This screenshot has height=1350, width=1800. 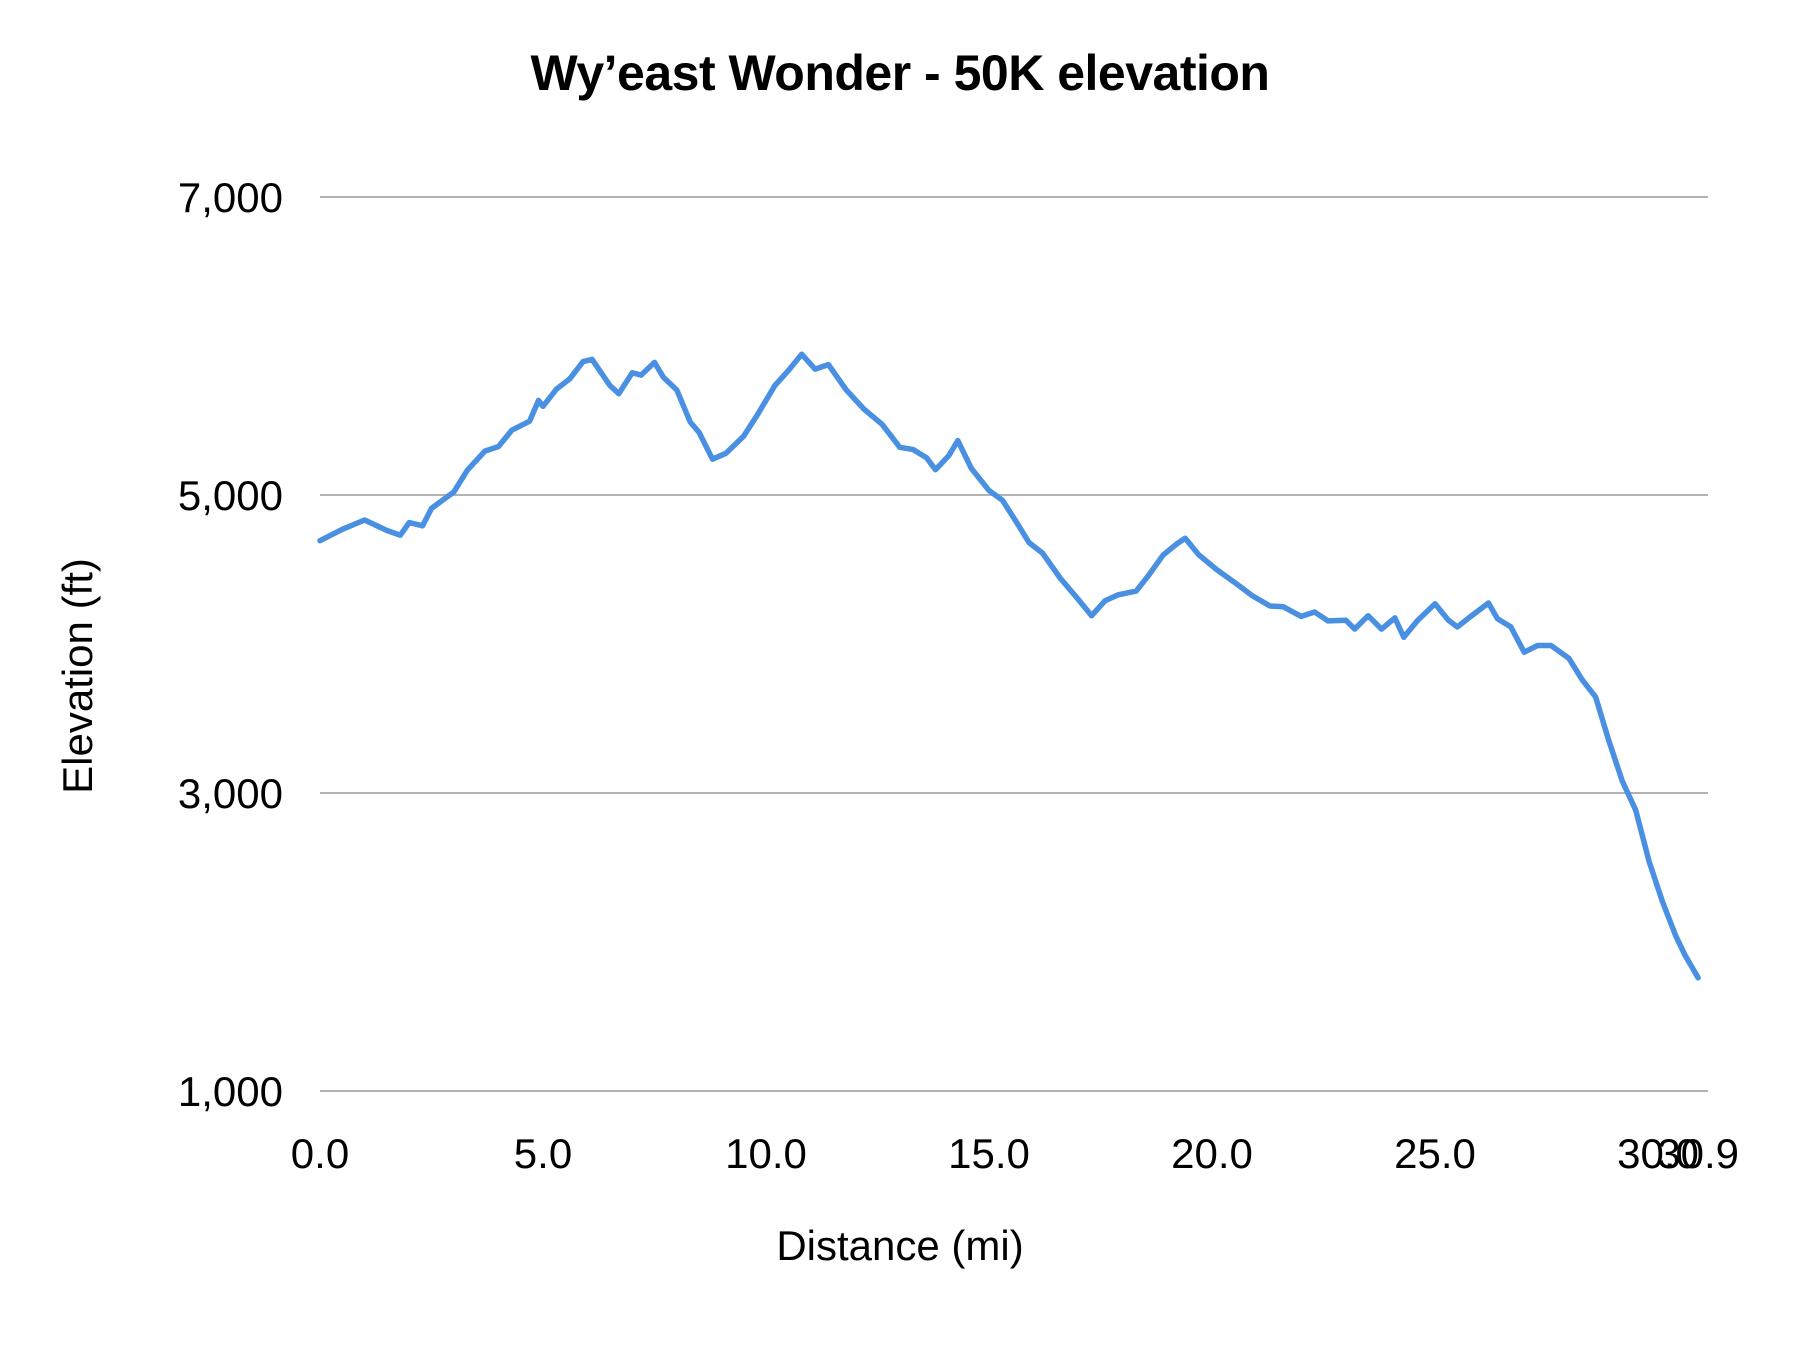 I want to click on x-tick-label: 0.0, so click(x=320, y=1153).